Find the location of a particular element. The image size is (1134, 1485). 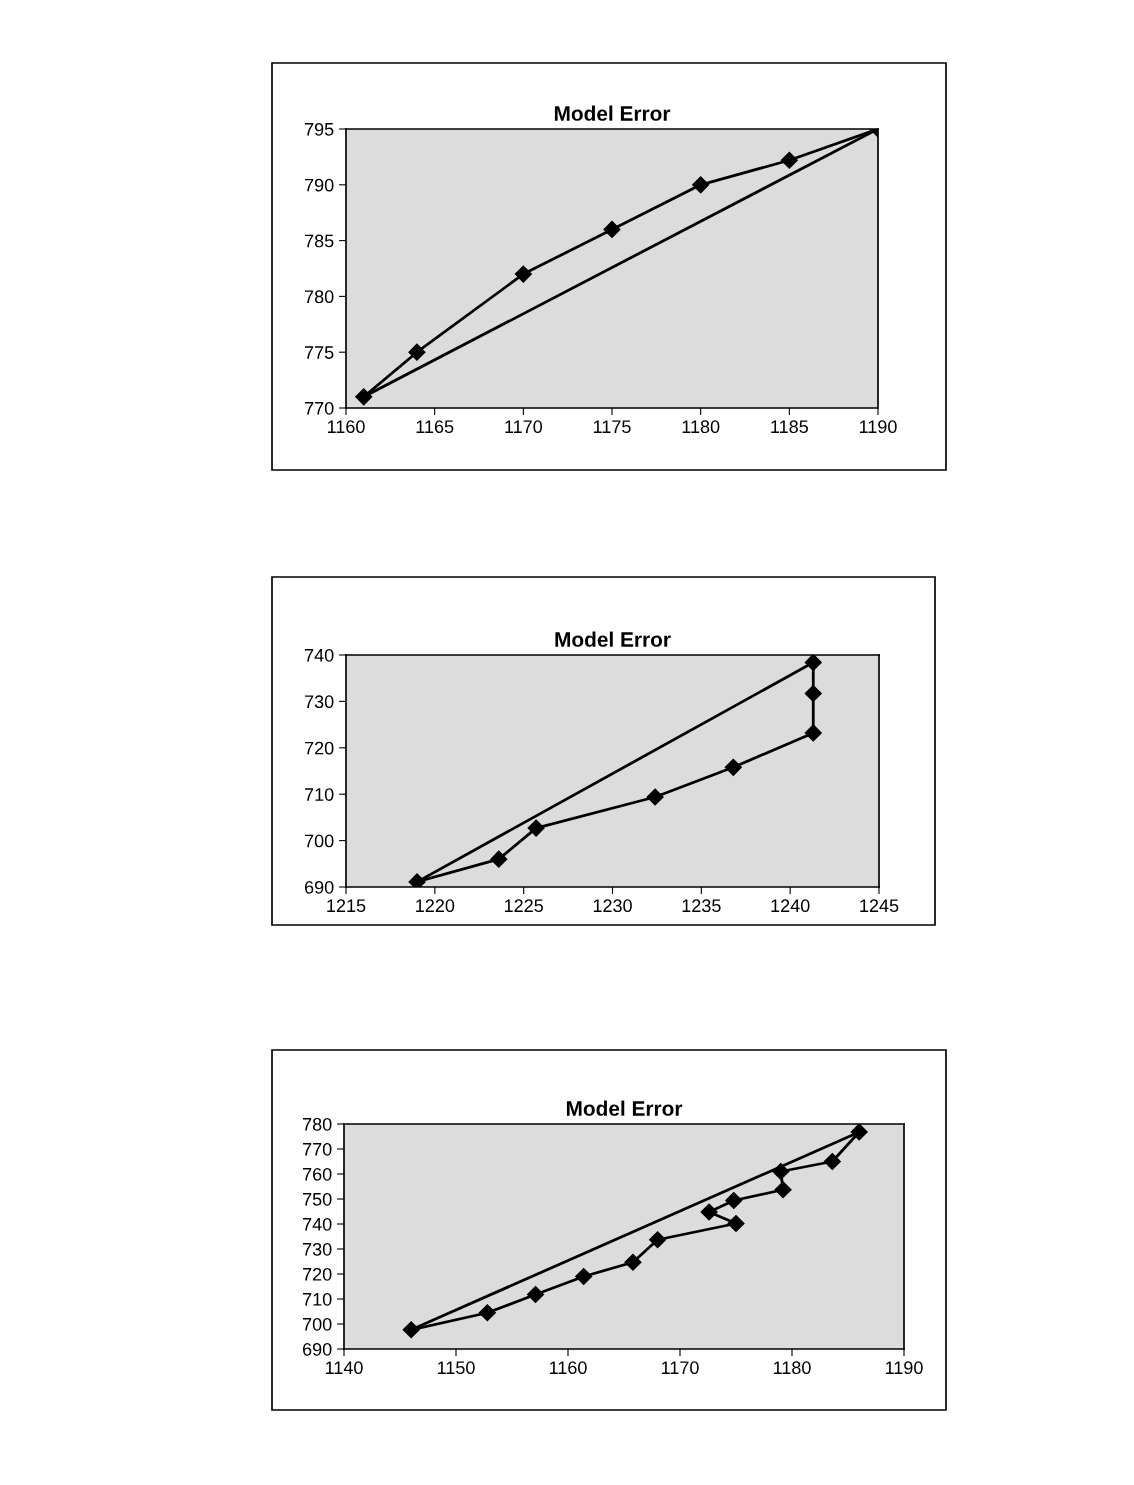

y-tick-label: 785 is located at coordinates (319, 241).